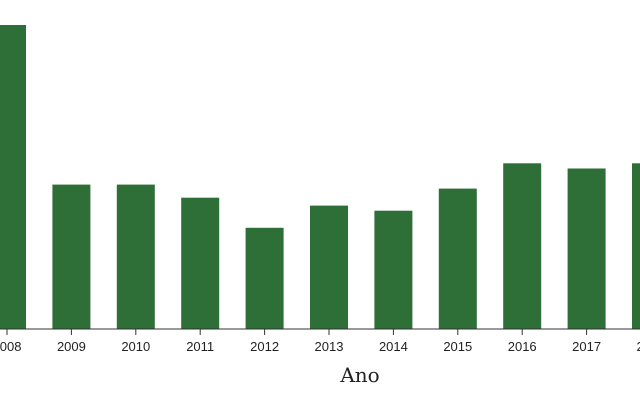 Image resolution: width=640 pixels, height=400 pixels. I want to click on bar-2012, so click(264, 278).